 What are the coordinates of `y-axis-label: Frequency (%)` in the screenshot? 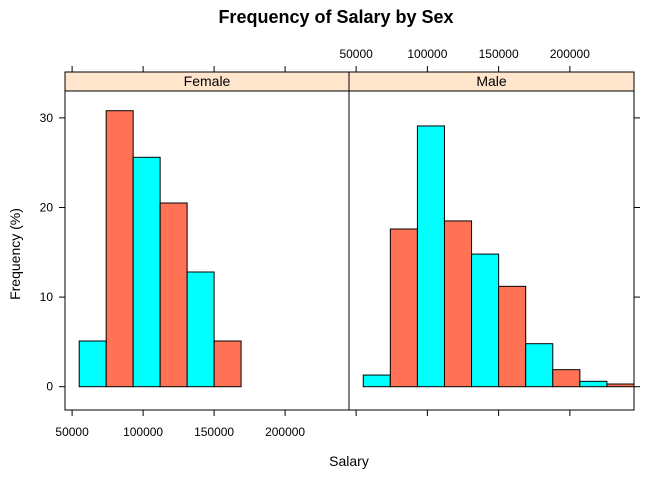 It's located at (15, 254).